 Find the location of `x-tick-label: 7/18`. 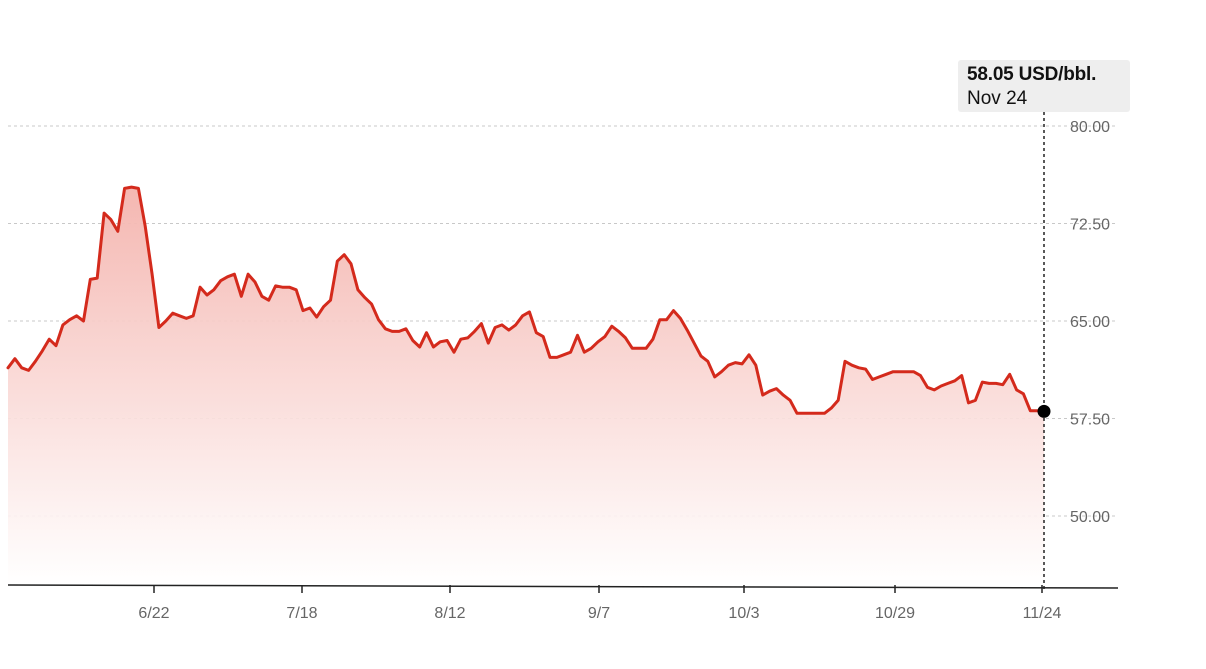

x-tick-label: 7/18 is located at coordinates (301, 613).